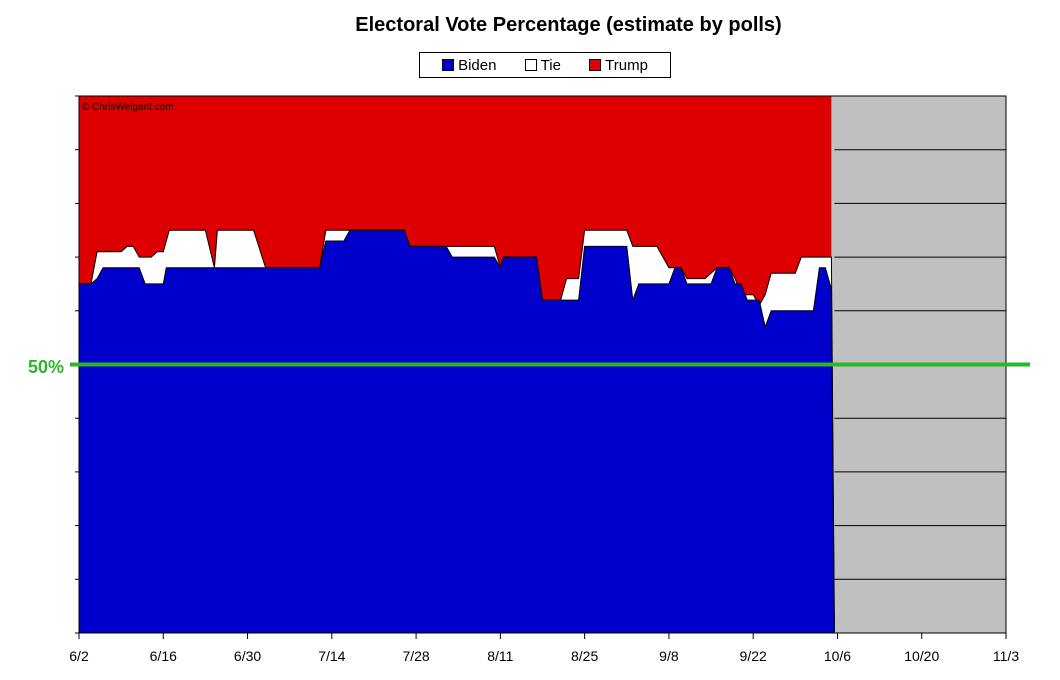 The width and height of the screenshot is (1060, 680). I want to click on legend-swatch-trump, so click(595, 65).